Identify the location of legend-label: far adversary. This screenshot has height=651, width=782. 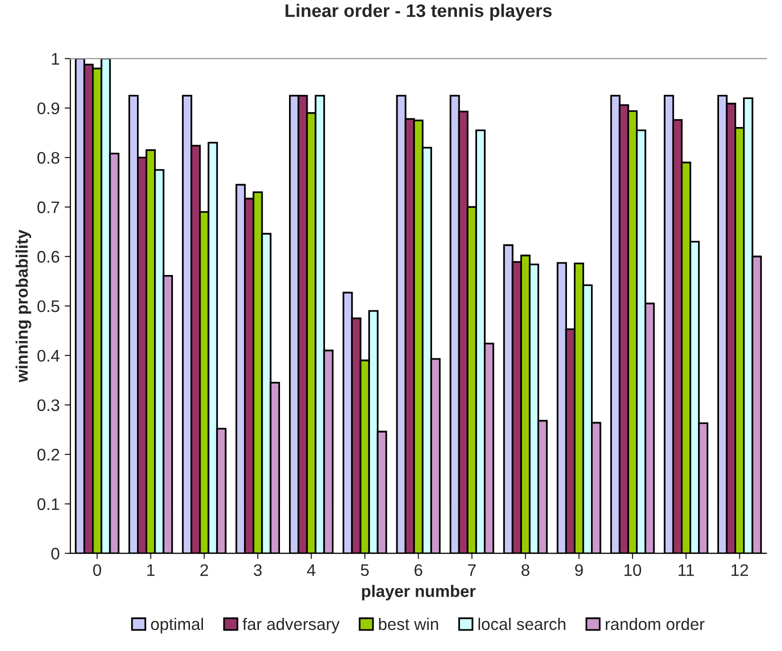
(291, 626).